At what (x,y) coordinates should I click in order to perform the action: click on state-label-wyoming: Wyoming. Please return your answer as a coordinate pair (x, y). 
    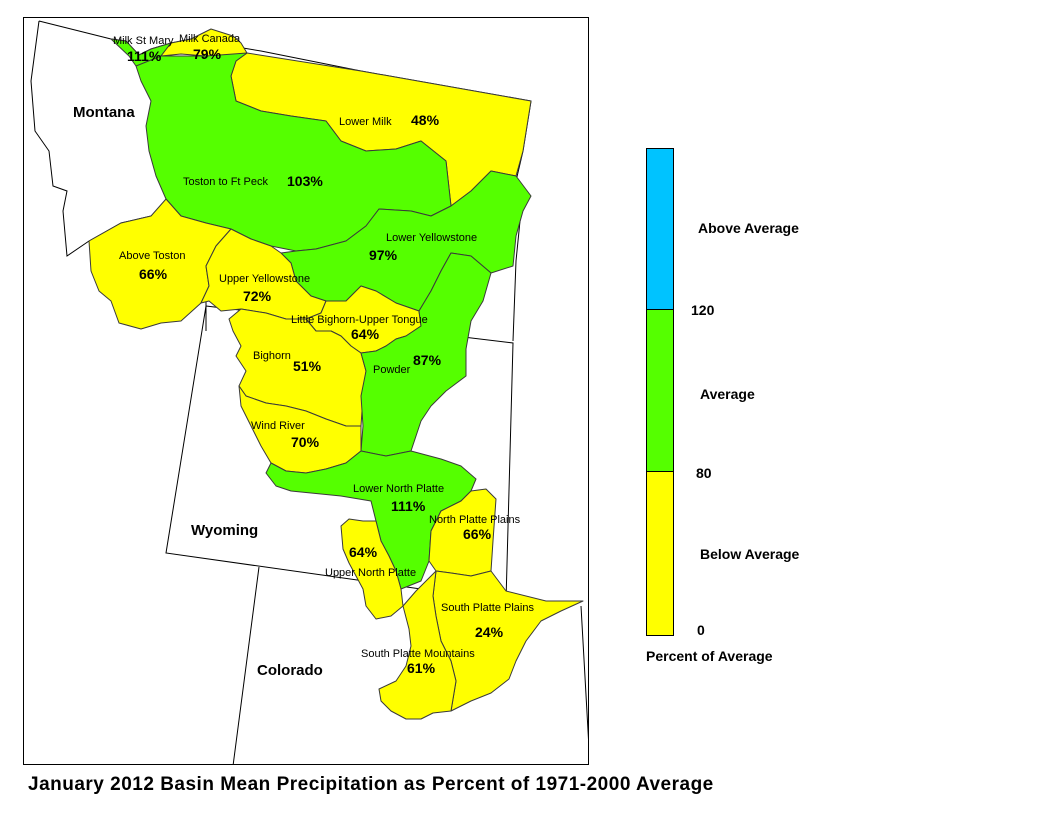
    Looking at the image, I should click on (224, 530).